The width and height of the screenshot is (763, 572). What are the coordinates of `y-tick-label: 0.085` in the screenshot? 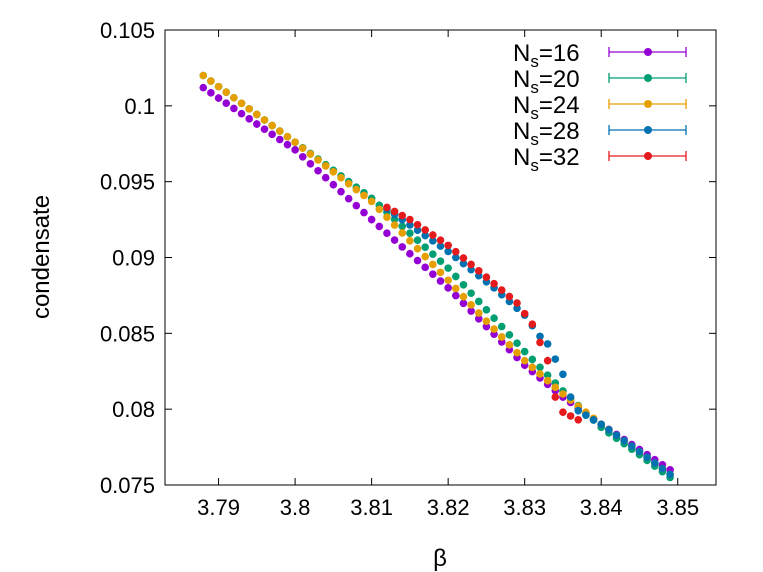 It's located at (127, 333).